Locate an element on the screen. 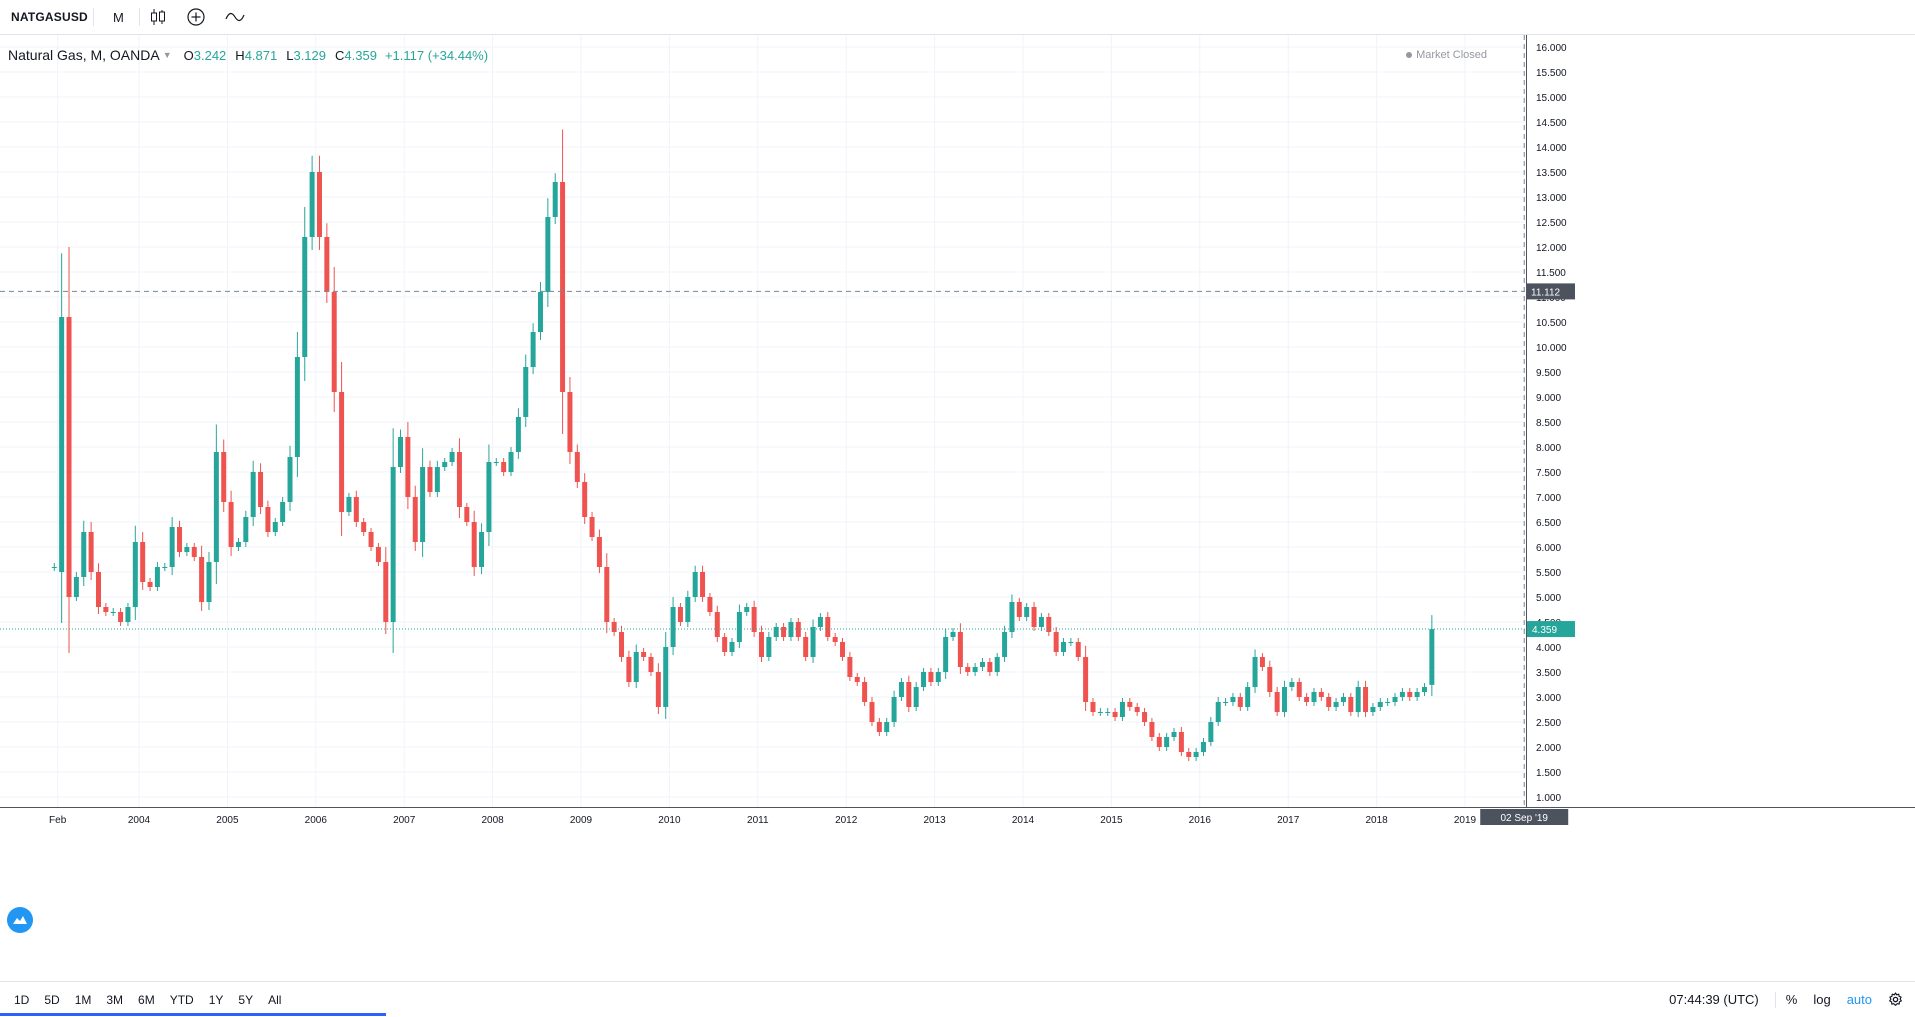  log-scale-button: log is located at coordinates (1822, 999).